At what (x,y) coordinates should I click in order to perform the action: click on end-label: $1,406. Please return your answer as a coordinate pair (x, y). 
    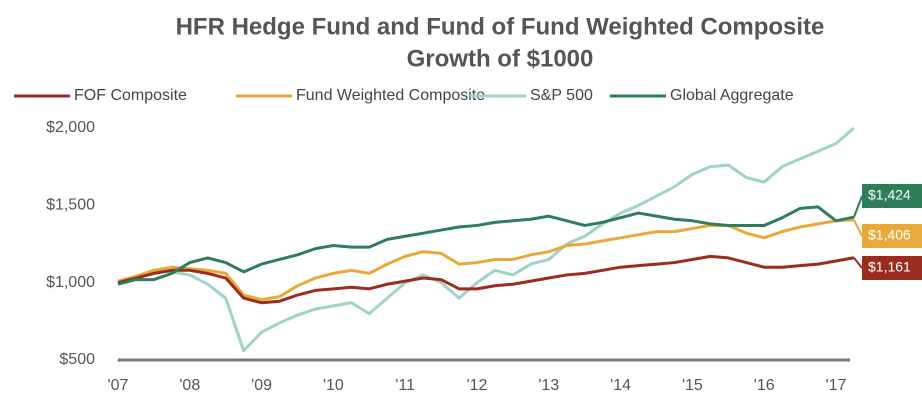
    Looking at the image, I should click on (889, 235).